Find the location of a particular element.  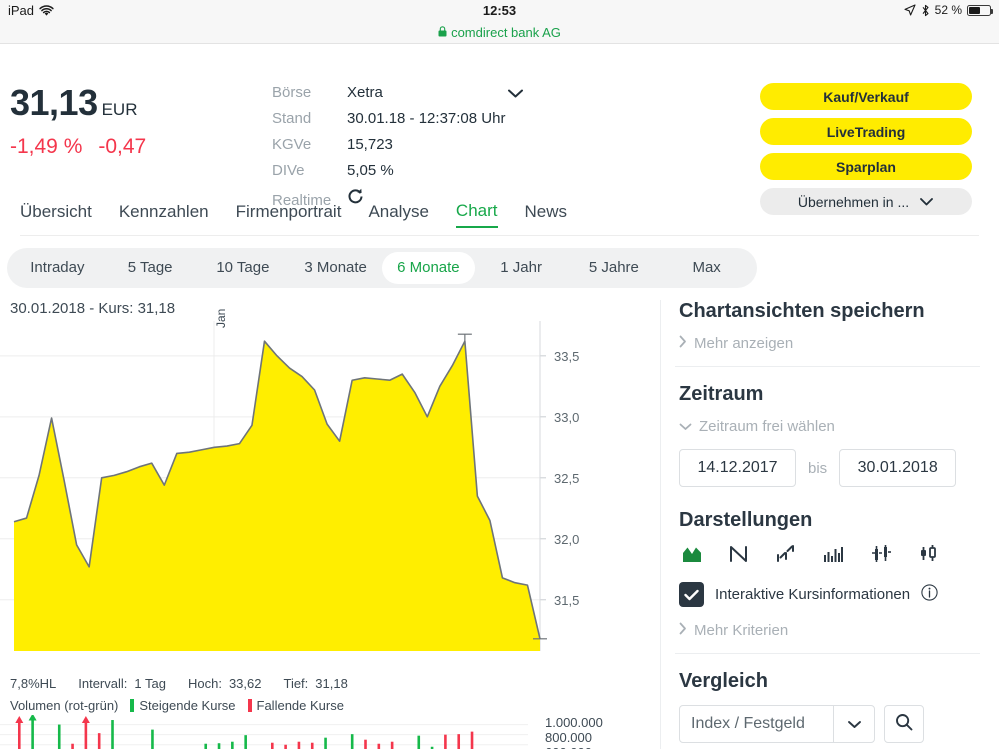

more-criteria-label: Mehr Kriterien is located at coordinates (741, 630).